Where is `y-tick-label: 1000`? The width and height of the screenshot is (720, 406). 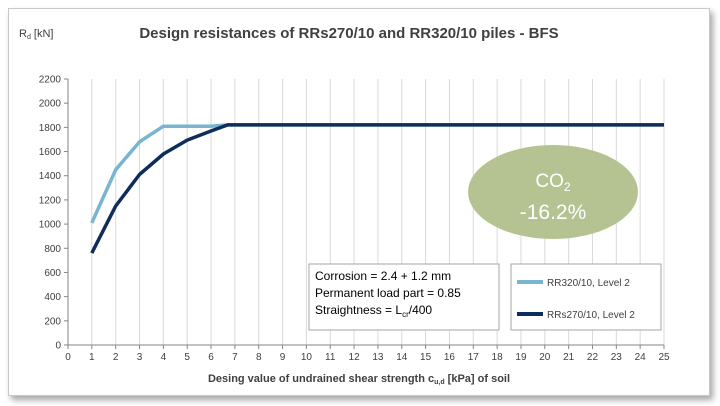 y-tick-label: 1000 is located at coordinates (50, 225).